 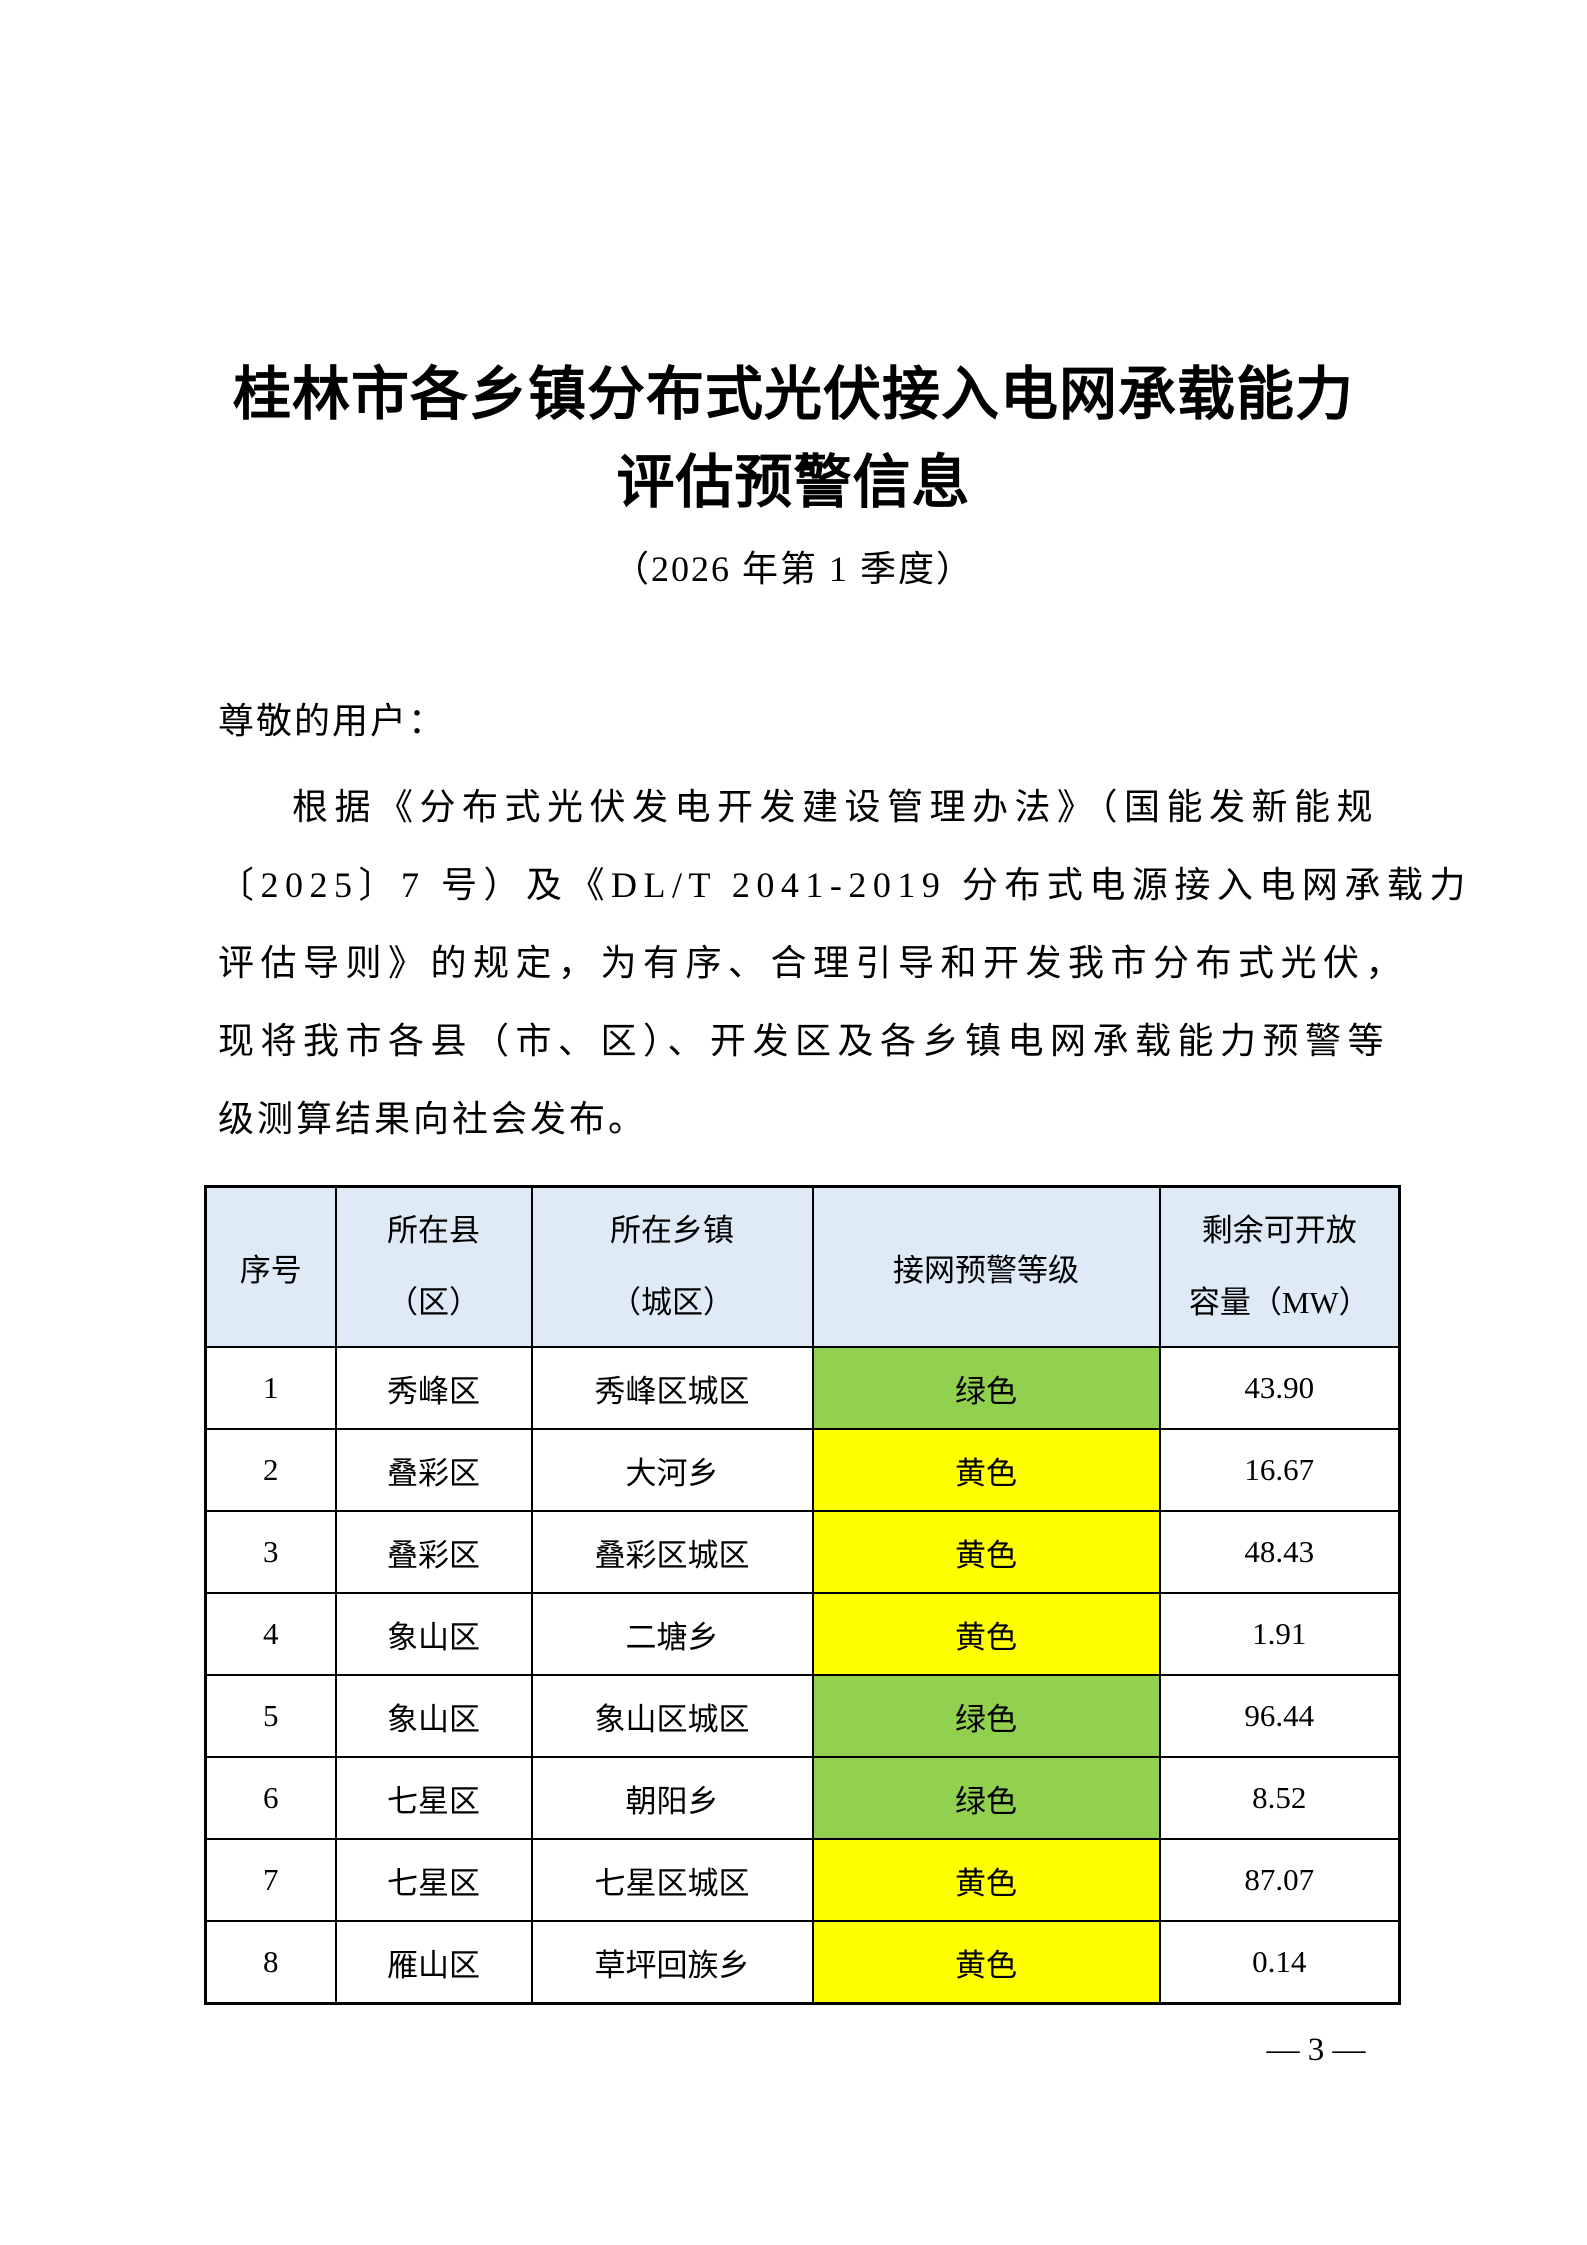 I want to click on capacity-cell: 16.67, so click(x=1279, y=1470).